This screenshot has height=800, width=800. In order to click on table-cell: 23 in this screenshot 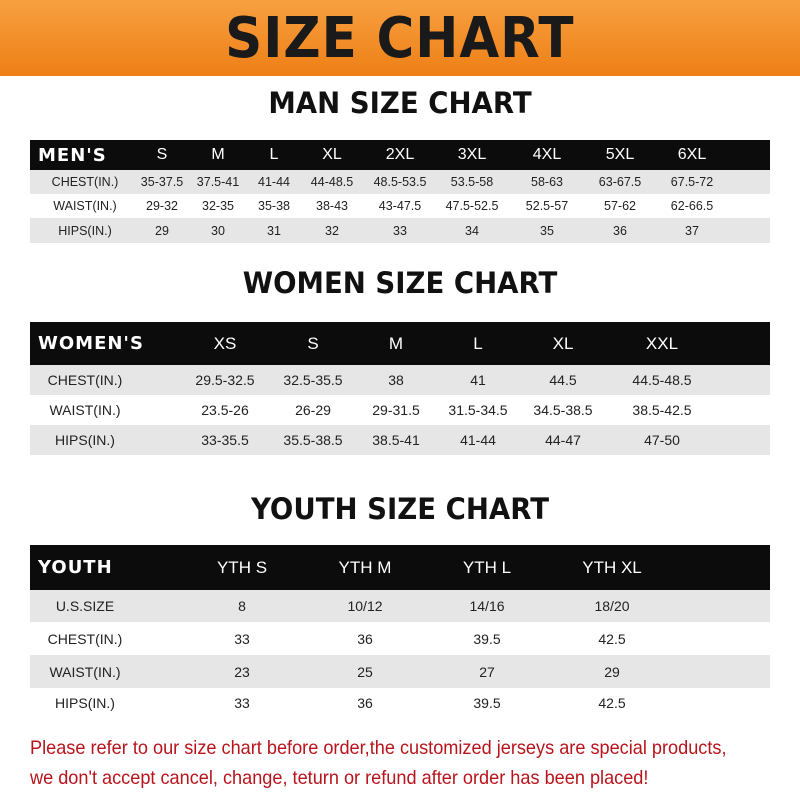, I will do `click(242, 671)`.